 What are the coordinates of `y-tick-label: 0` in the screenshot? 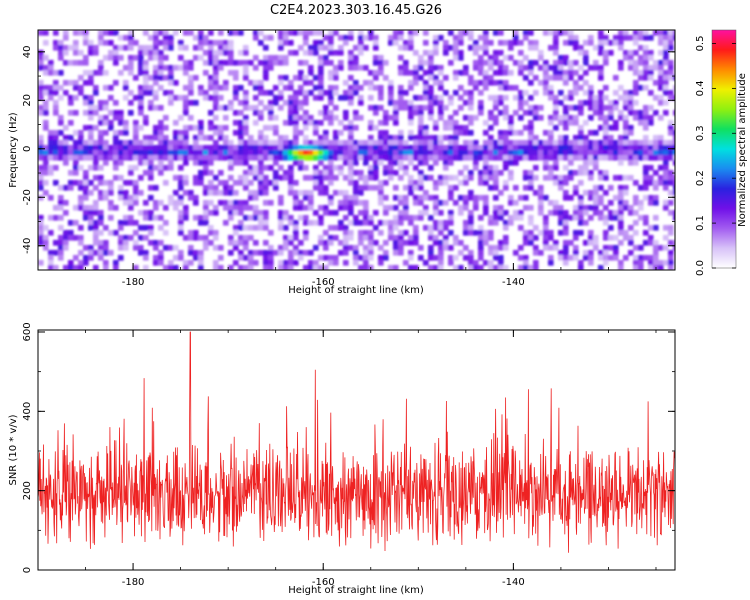 It's located at (27, 570).